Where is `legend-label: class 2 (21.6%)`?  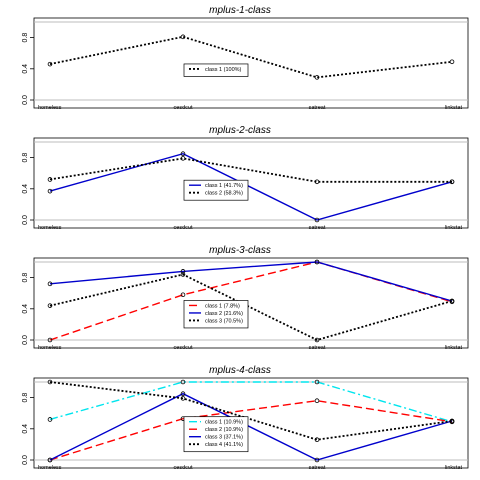
legend-label: class 2 (21.6%) is located at coordinates (224, 314).